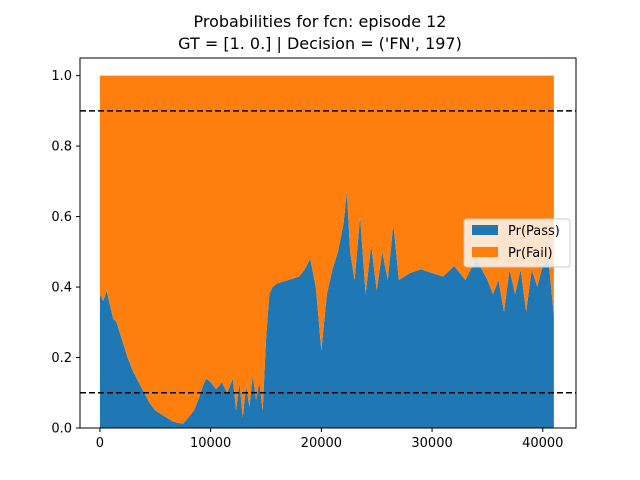  I want to click on x-tick-label: 40000, so click(542, 443).